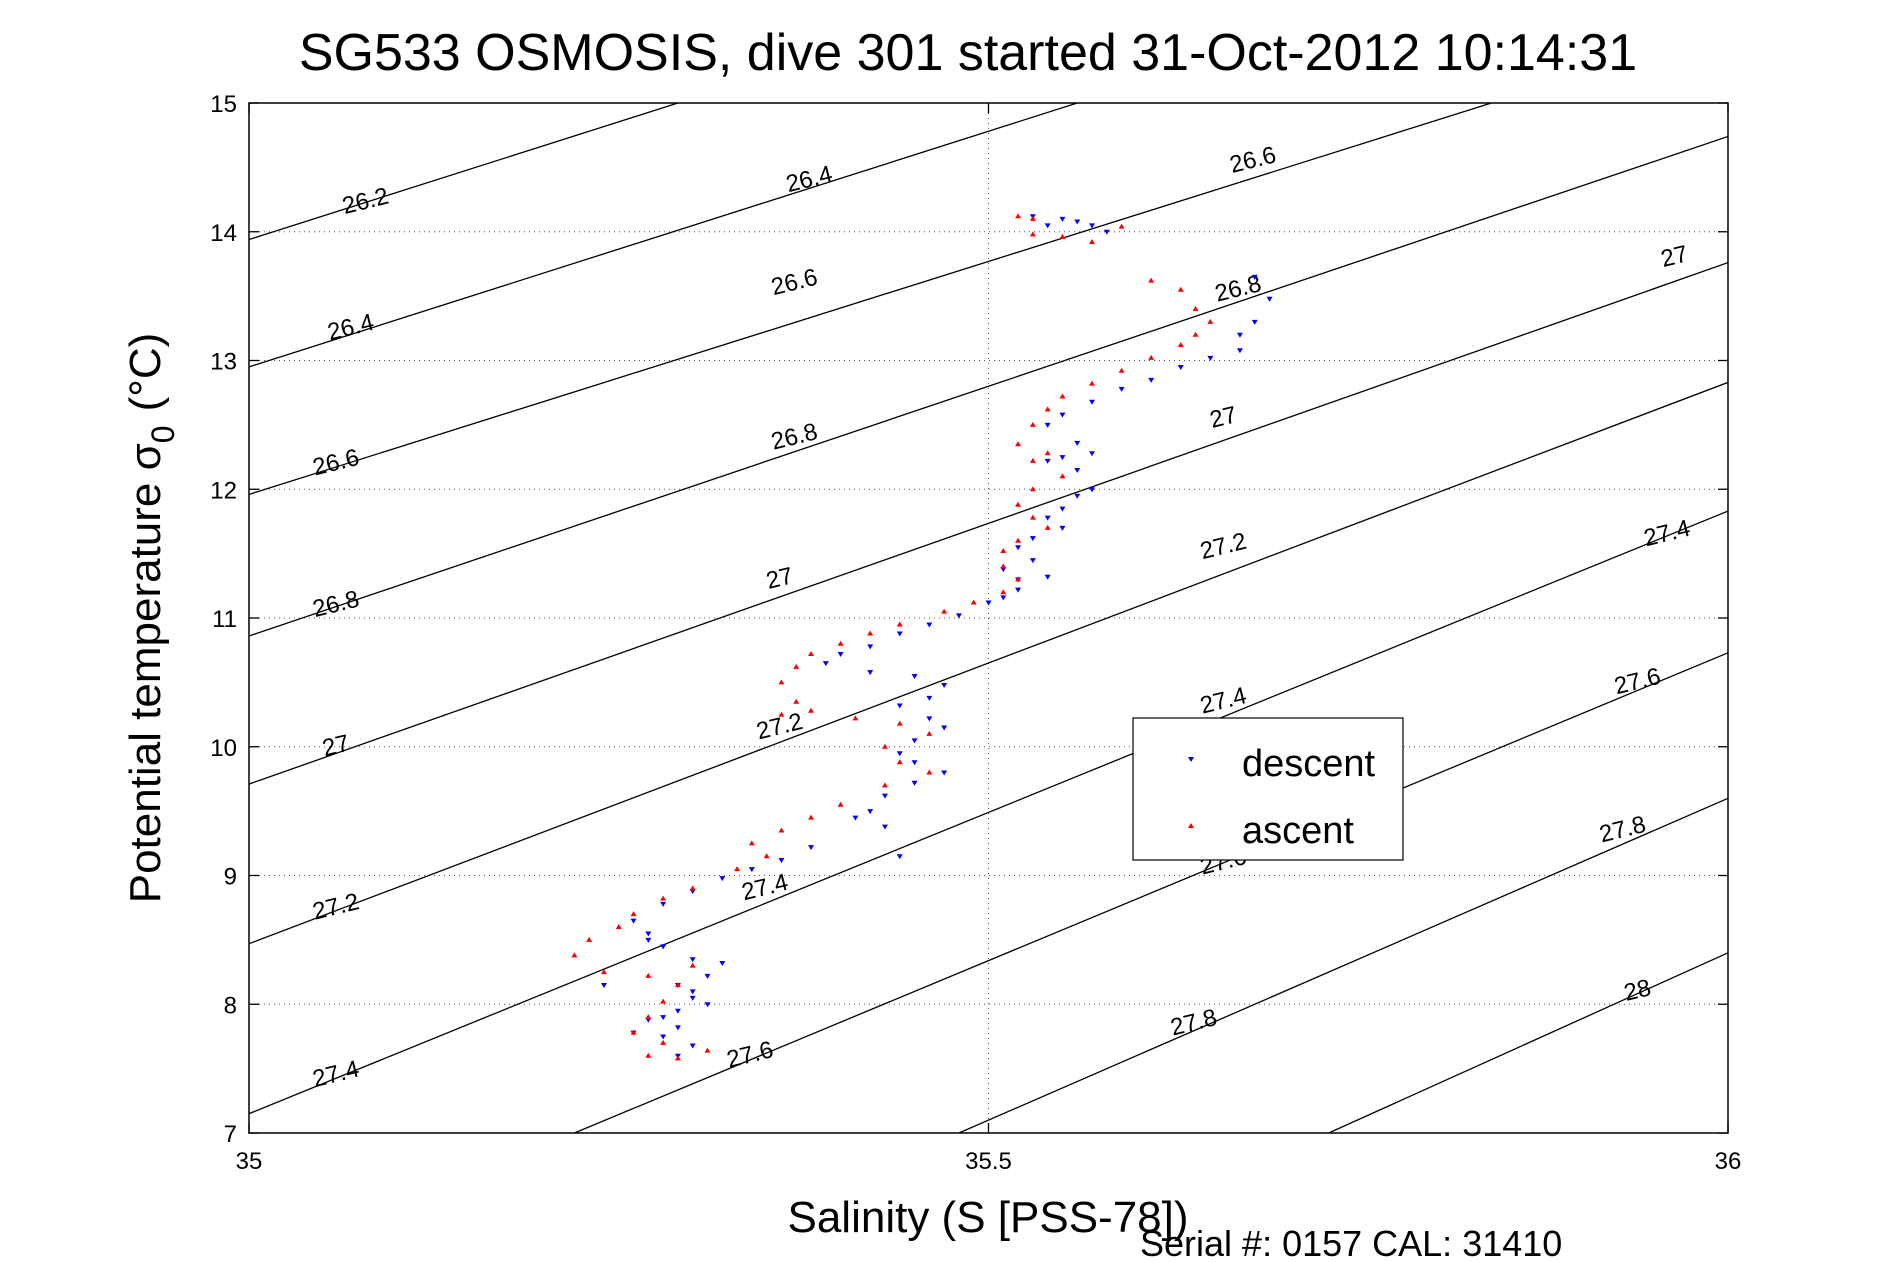 The width and height of the screenshot is (1891, 1262). What do you see at coordinates (145, 673) in the screenshot?
I see `y-axis-label-main: Potential temperature σ` at bounding box center [145, 673].